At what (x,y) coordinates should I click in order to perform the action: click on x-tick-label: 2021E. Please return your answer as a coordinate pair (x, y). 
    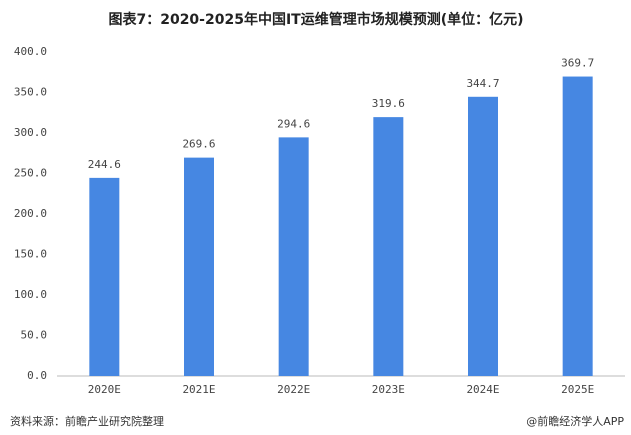
    Looking at the image, I should click on (198, 389).